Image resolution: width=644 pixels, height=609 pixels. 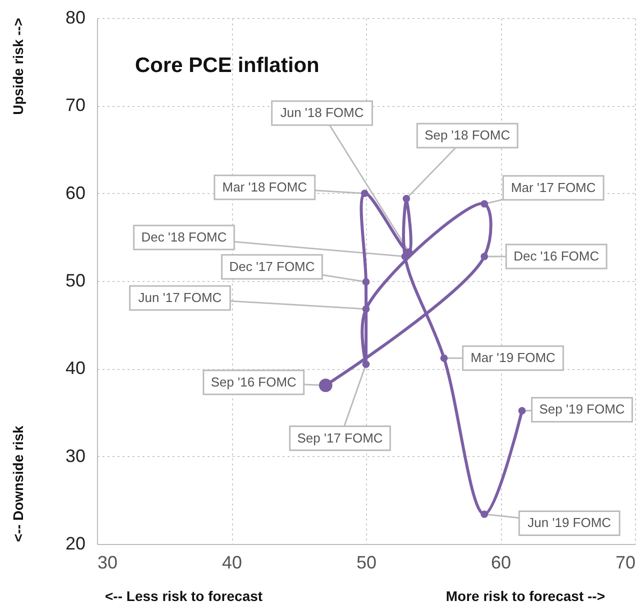 What do you see at coordinates (582, 409) in the screenshot?
I see `annotation: Sep '19 FOMC` at bounding box center [582, 409].